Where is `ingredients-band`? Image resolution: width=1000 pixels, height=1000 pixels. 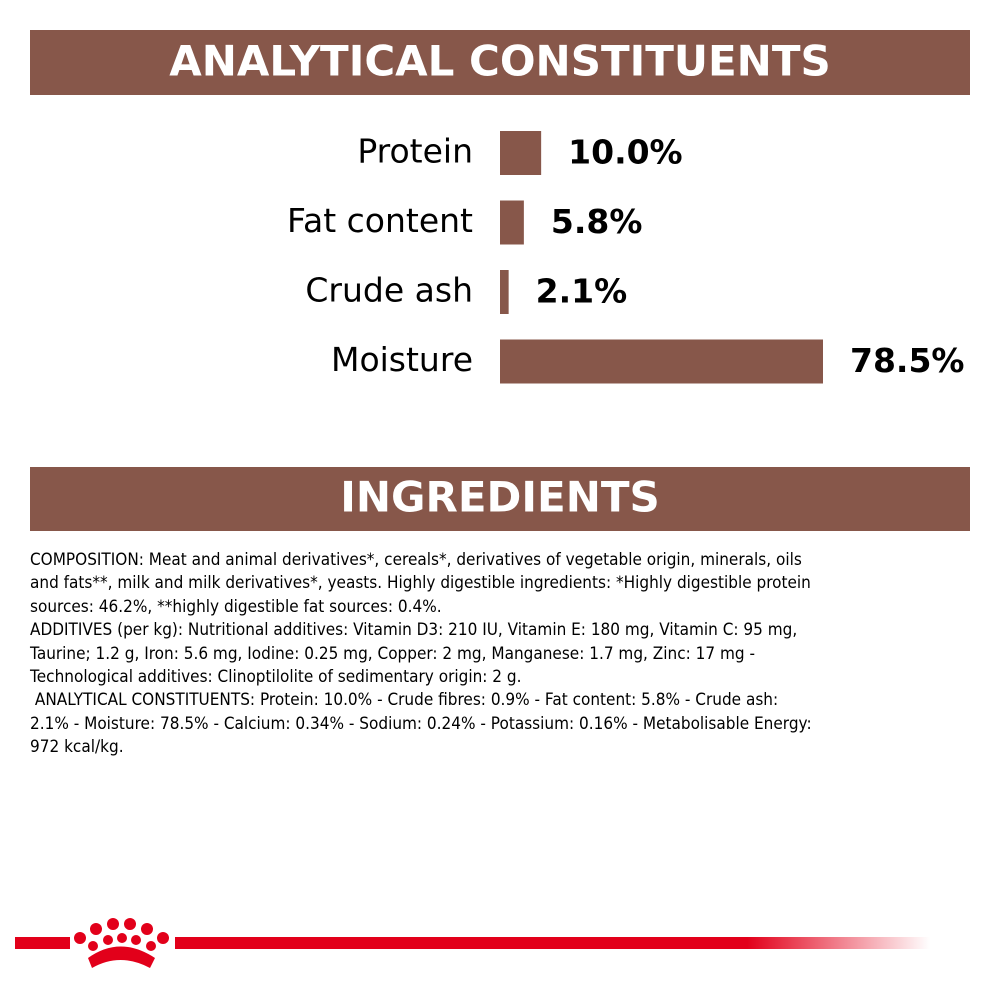 ingredients-band is located at coordinates (500, 499).